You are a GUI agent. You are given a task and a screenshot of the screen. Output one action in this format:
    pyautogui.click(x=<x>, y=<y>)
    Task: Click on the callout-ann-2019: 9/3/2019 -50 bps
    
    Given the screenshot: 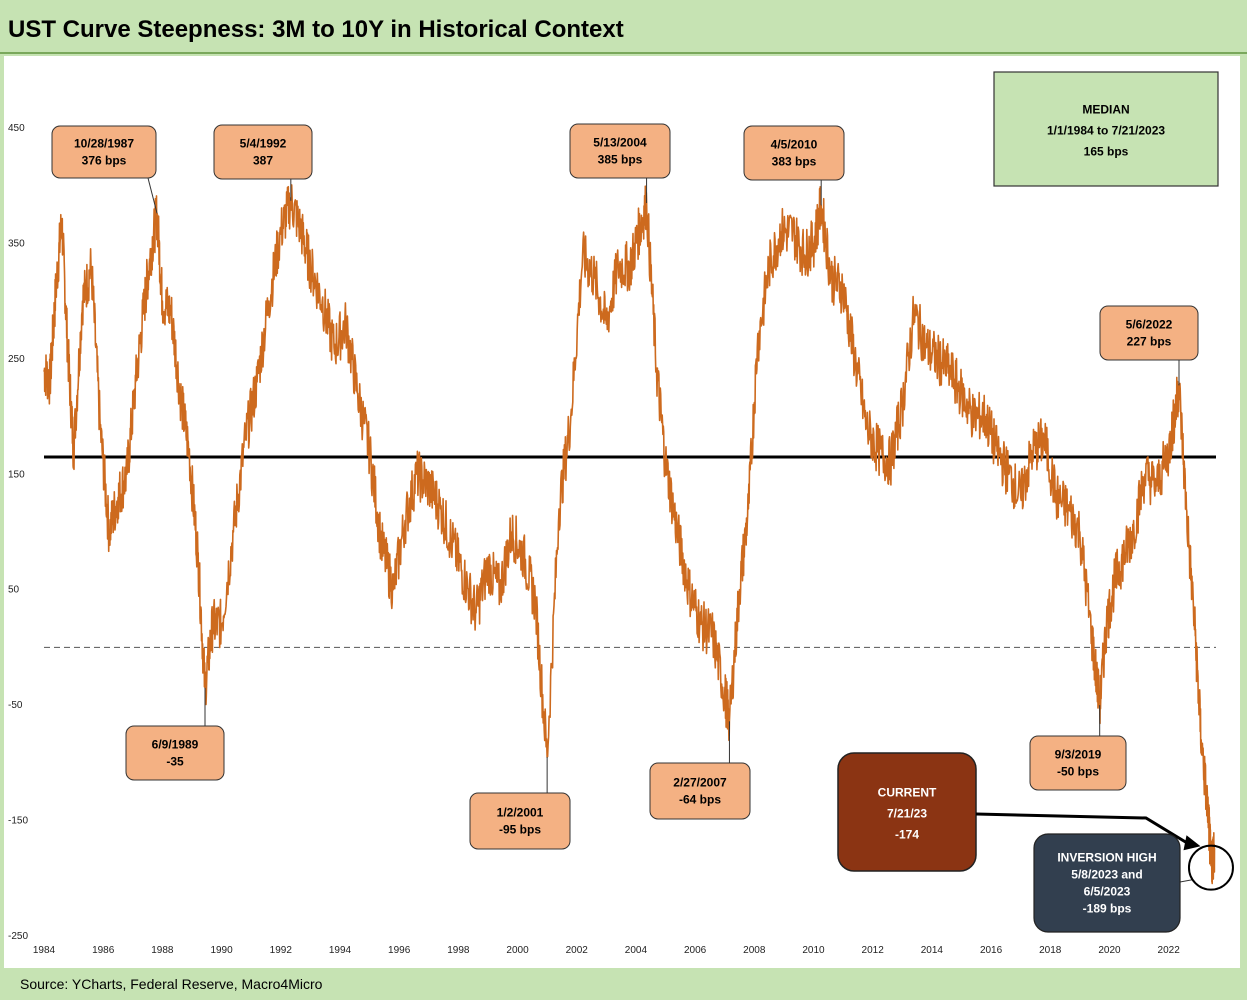 What is the action you would take?
    pyautogui.click(x=1078, y=763)
    